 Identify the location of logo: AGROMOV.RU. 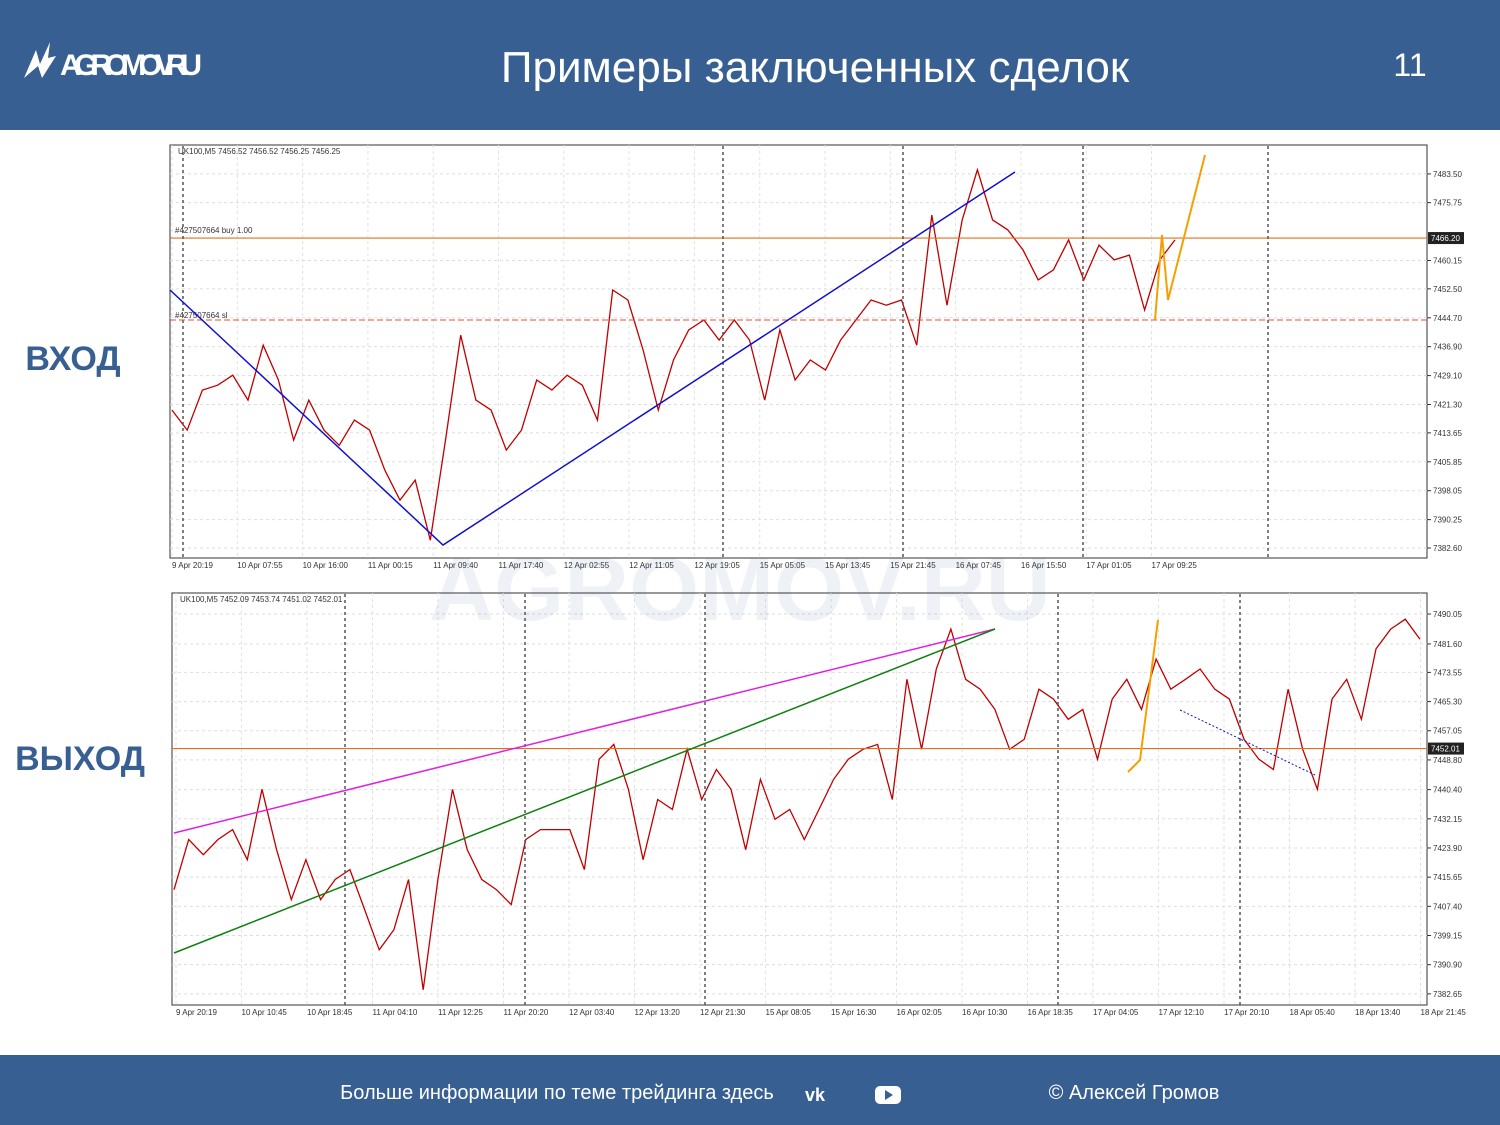
(131, 65).